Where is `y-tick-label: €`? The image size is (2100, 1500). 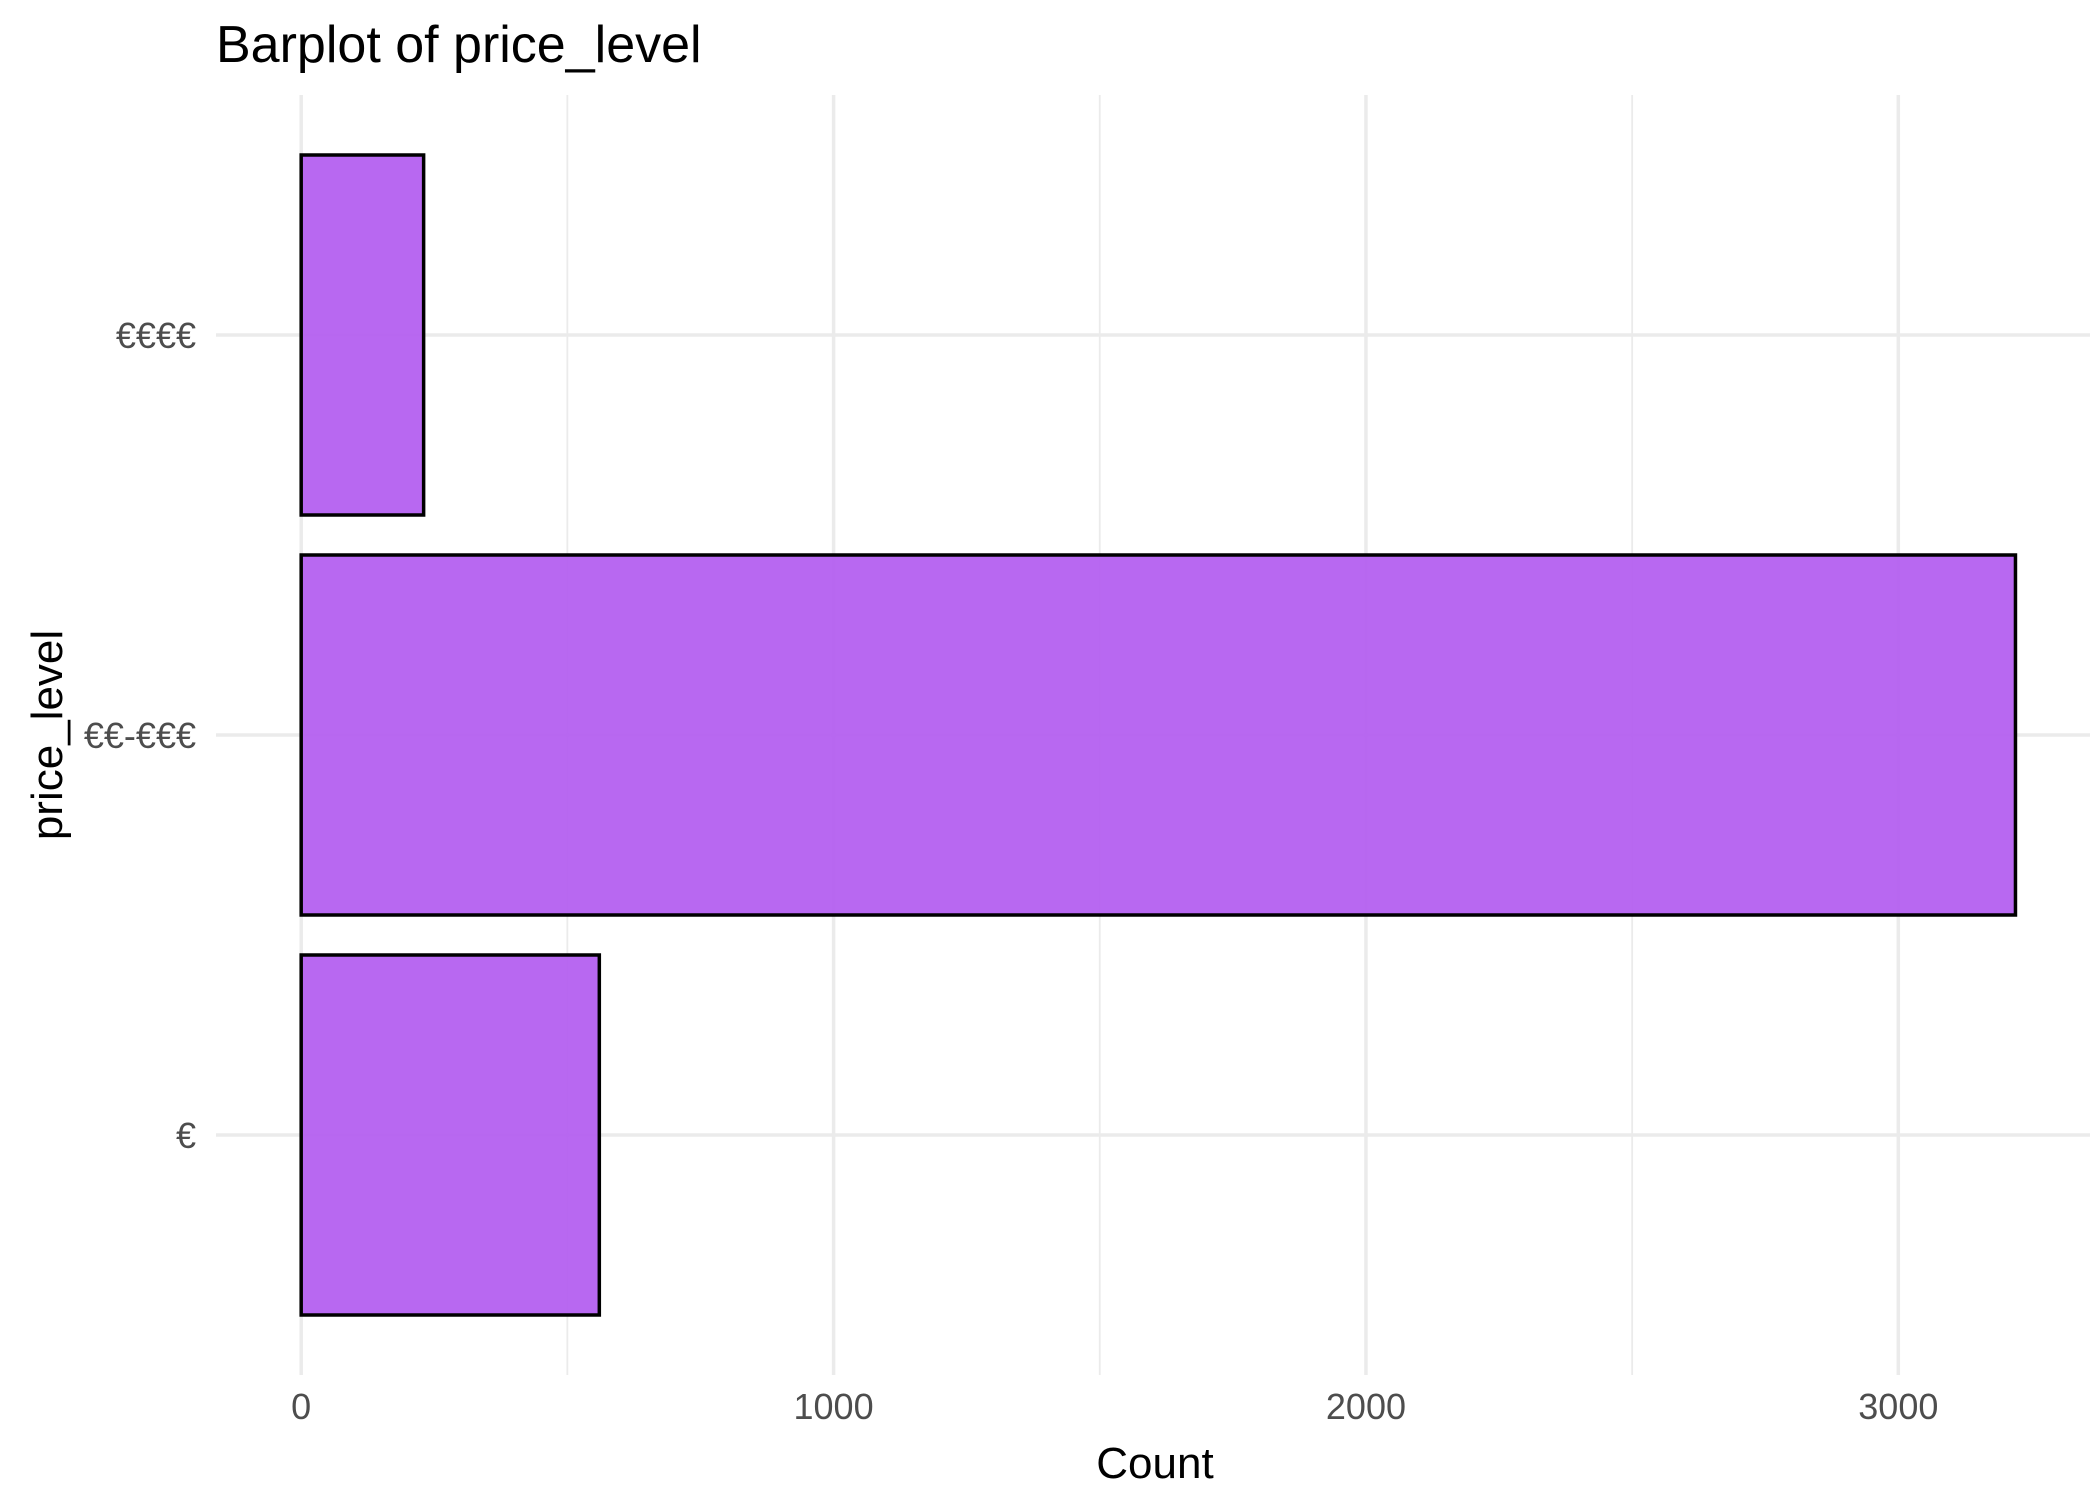 y-tick-label: € is located at coordinates (186, 1135).